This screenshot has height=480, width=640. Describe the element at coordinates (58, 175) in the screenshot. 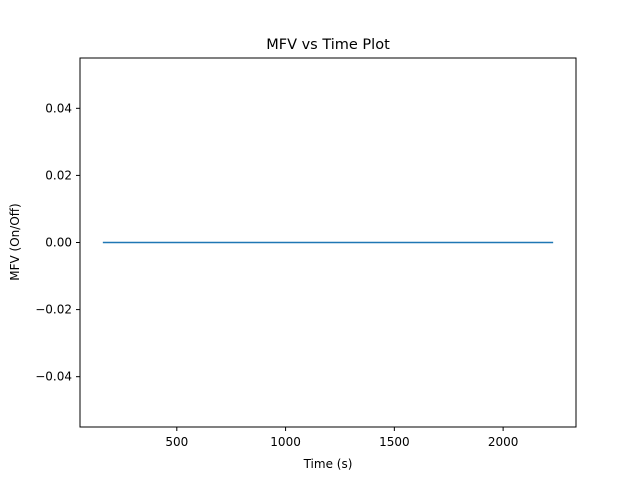

I see `y-tick-label: 0.02` at that location.